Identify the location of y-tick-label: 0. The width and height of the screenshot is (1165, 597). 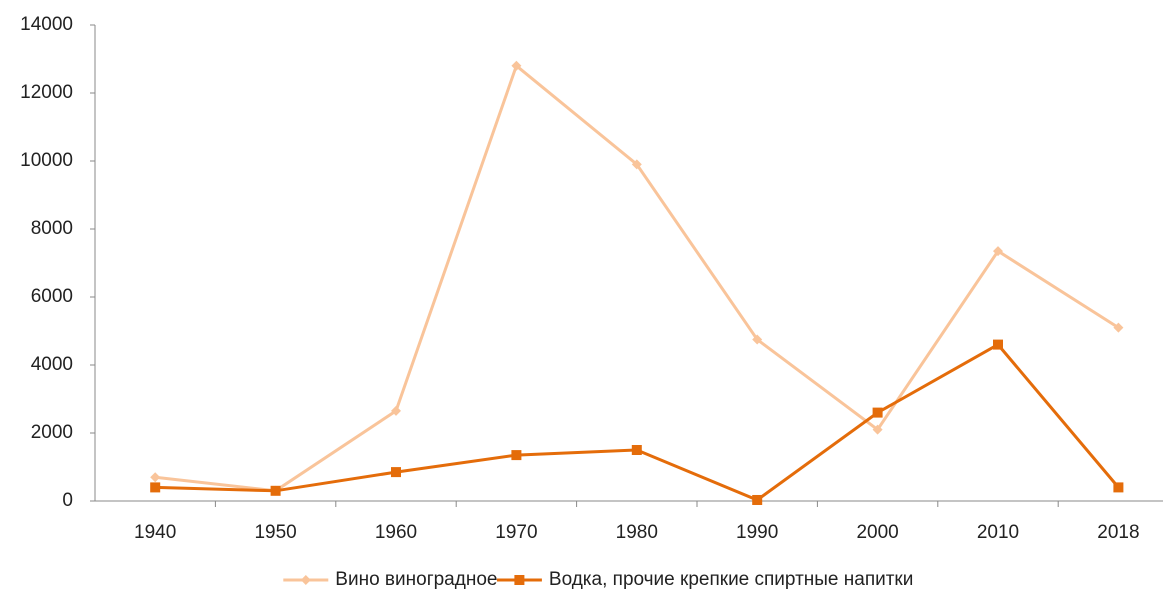
(67, 500).